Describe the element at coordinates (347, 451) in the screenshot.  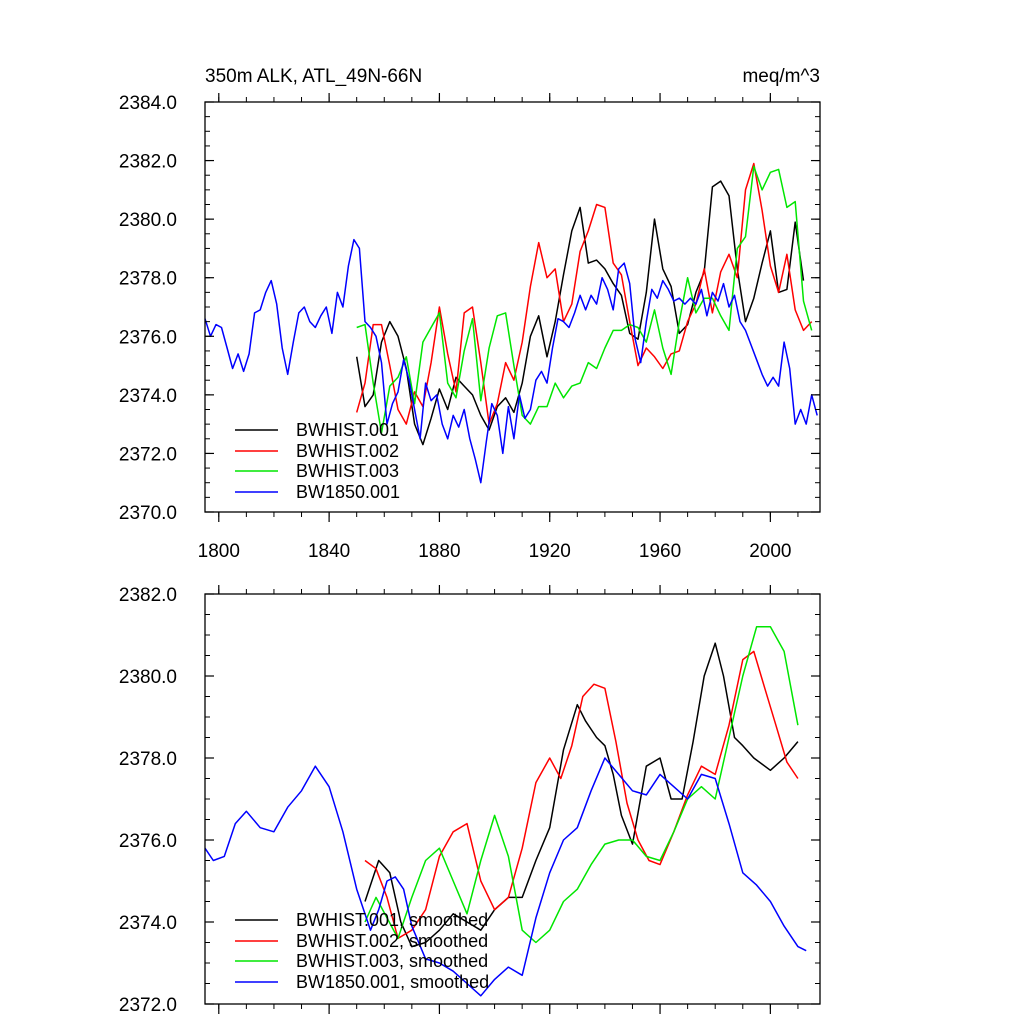
I see `legend-label-bwhist-002: BWHIST.002` at that location.